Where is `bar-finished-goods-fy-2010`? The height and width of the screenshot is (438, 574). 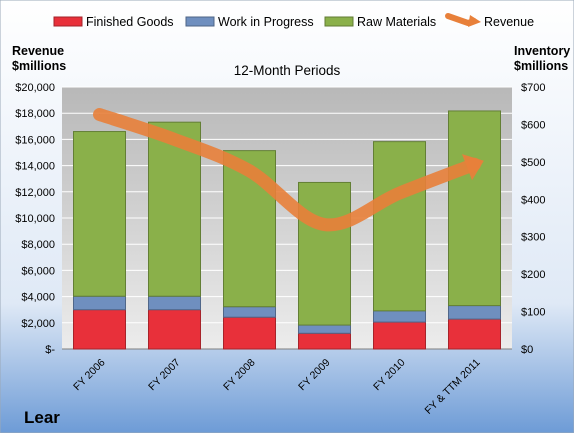
bar-finished-goods-fy-2010 is located at coordinates (399, 335).